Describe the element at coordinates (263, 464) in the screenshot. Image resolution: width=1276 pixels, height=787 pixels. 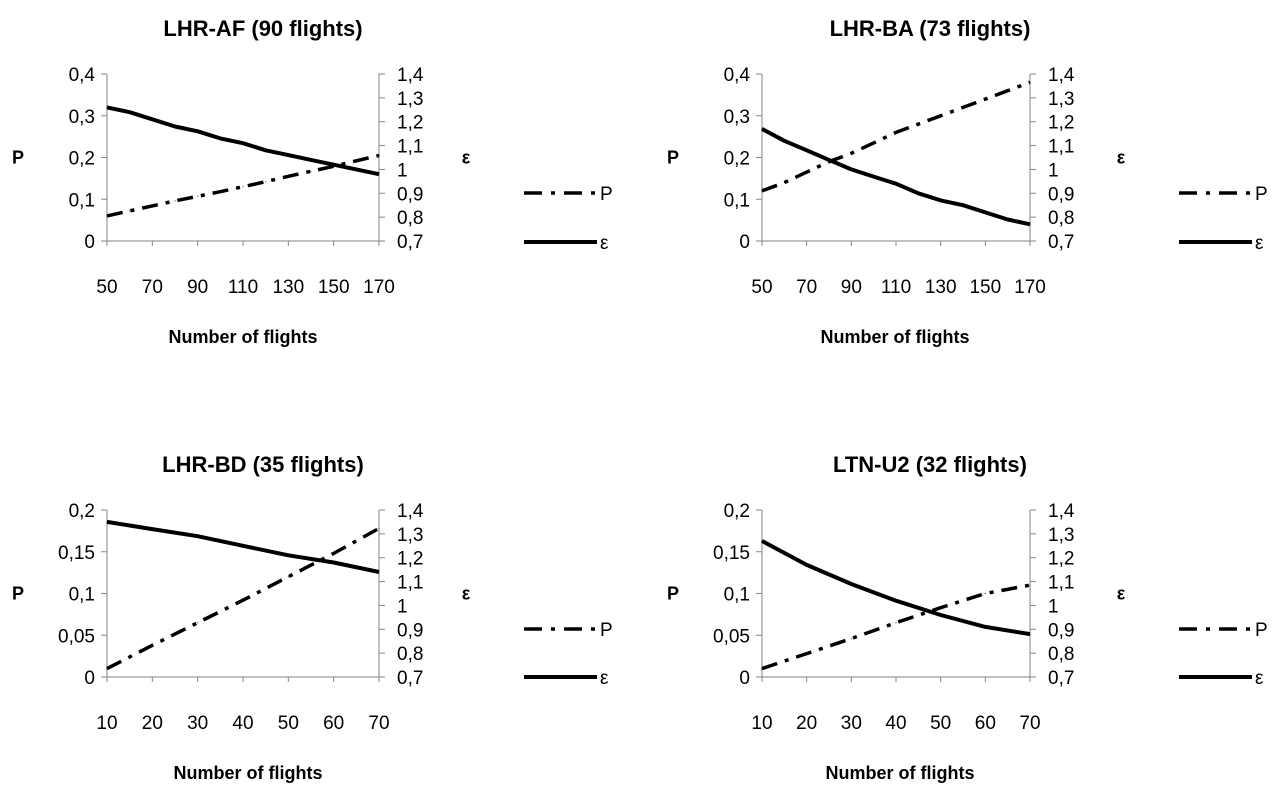
I see `chart-title: LHR-BD (35 flights)` at that location.